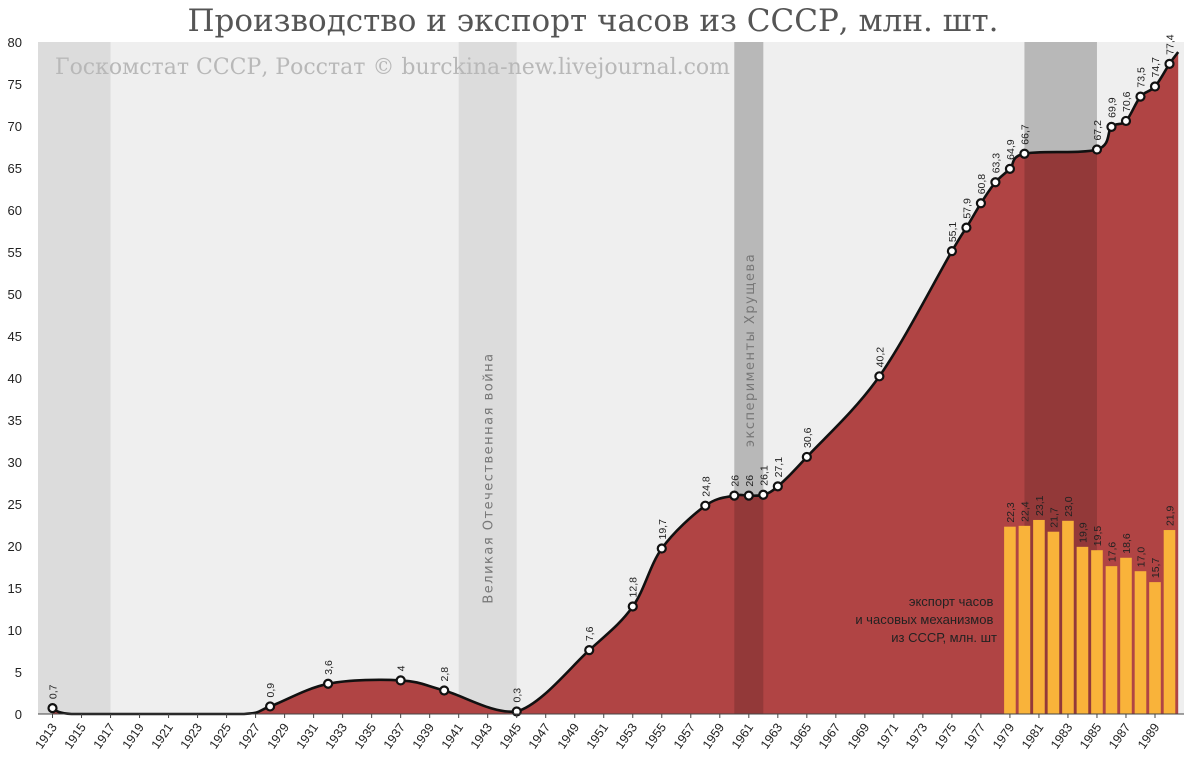 The height and width of the screenshot is (766, 1200). Describe the element at coordinates (706, 486) in the screenshot. I see `data-point-label: 24,8` at that location.